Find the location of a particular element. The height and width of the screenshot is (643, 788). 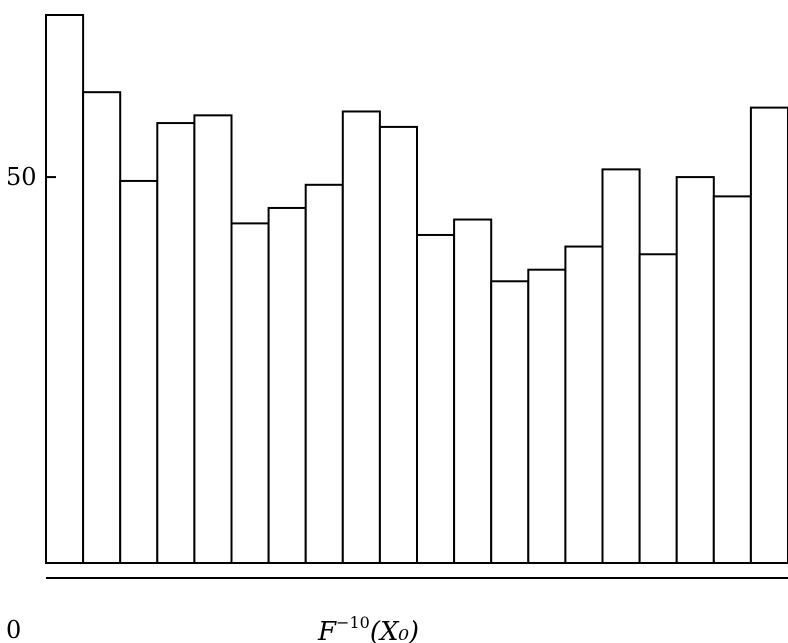

x-axis-label-exponent: −10 is located at coordinates (353, 622).